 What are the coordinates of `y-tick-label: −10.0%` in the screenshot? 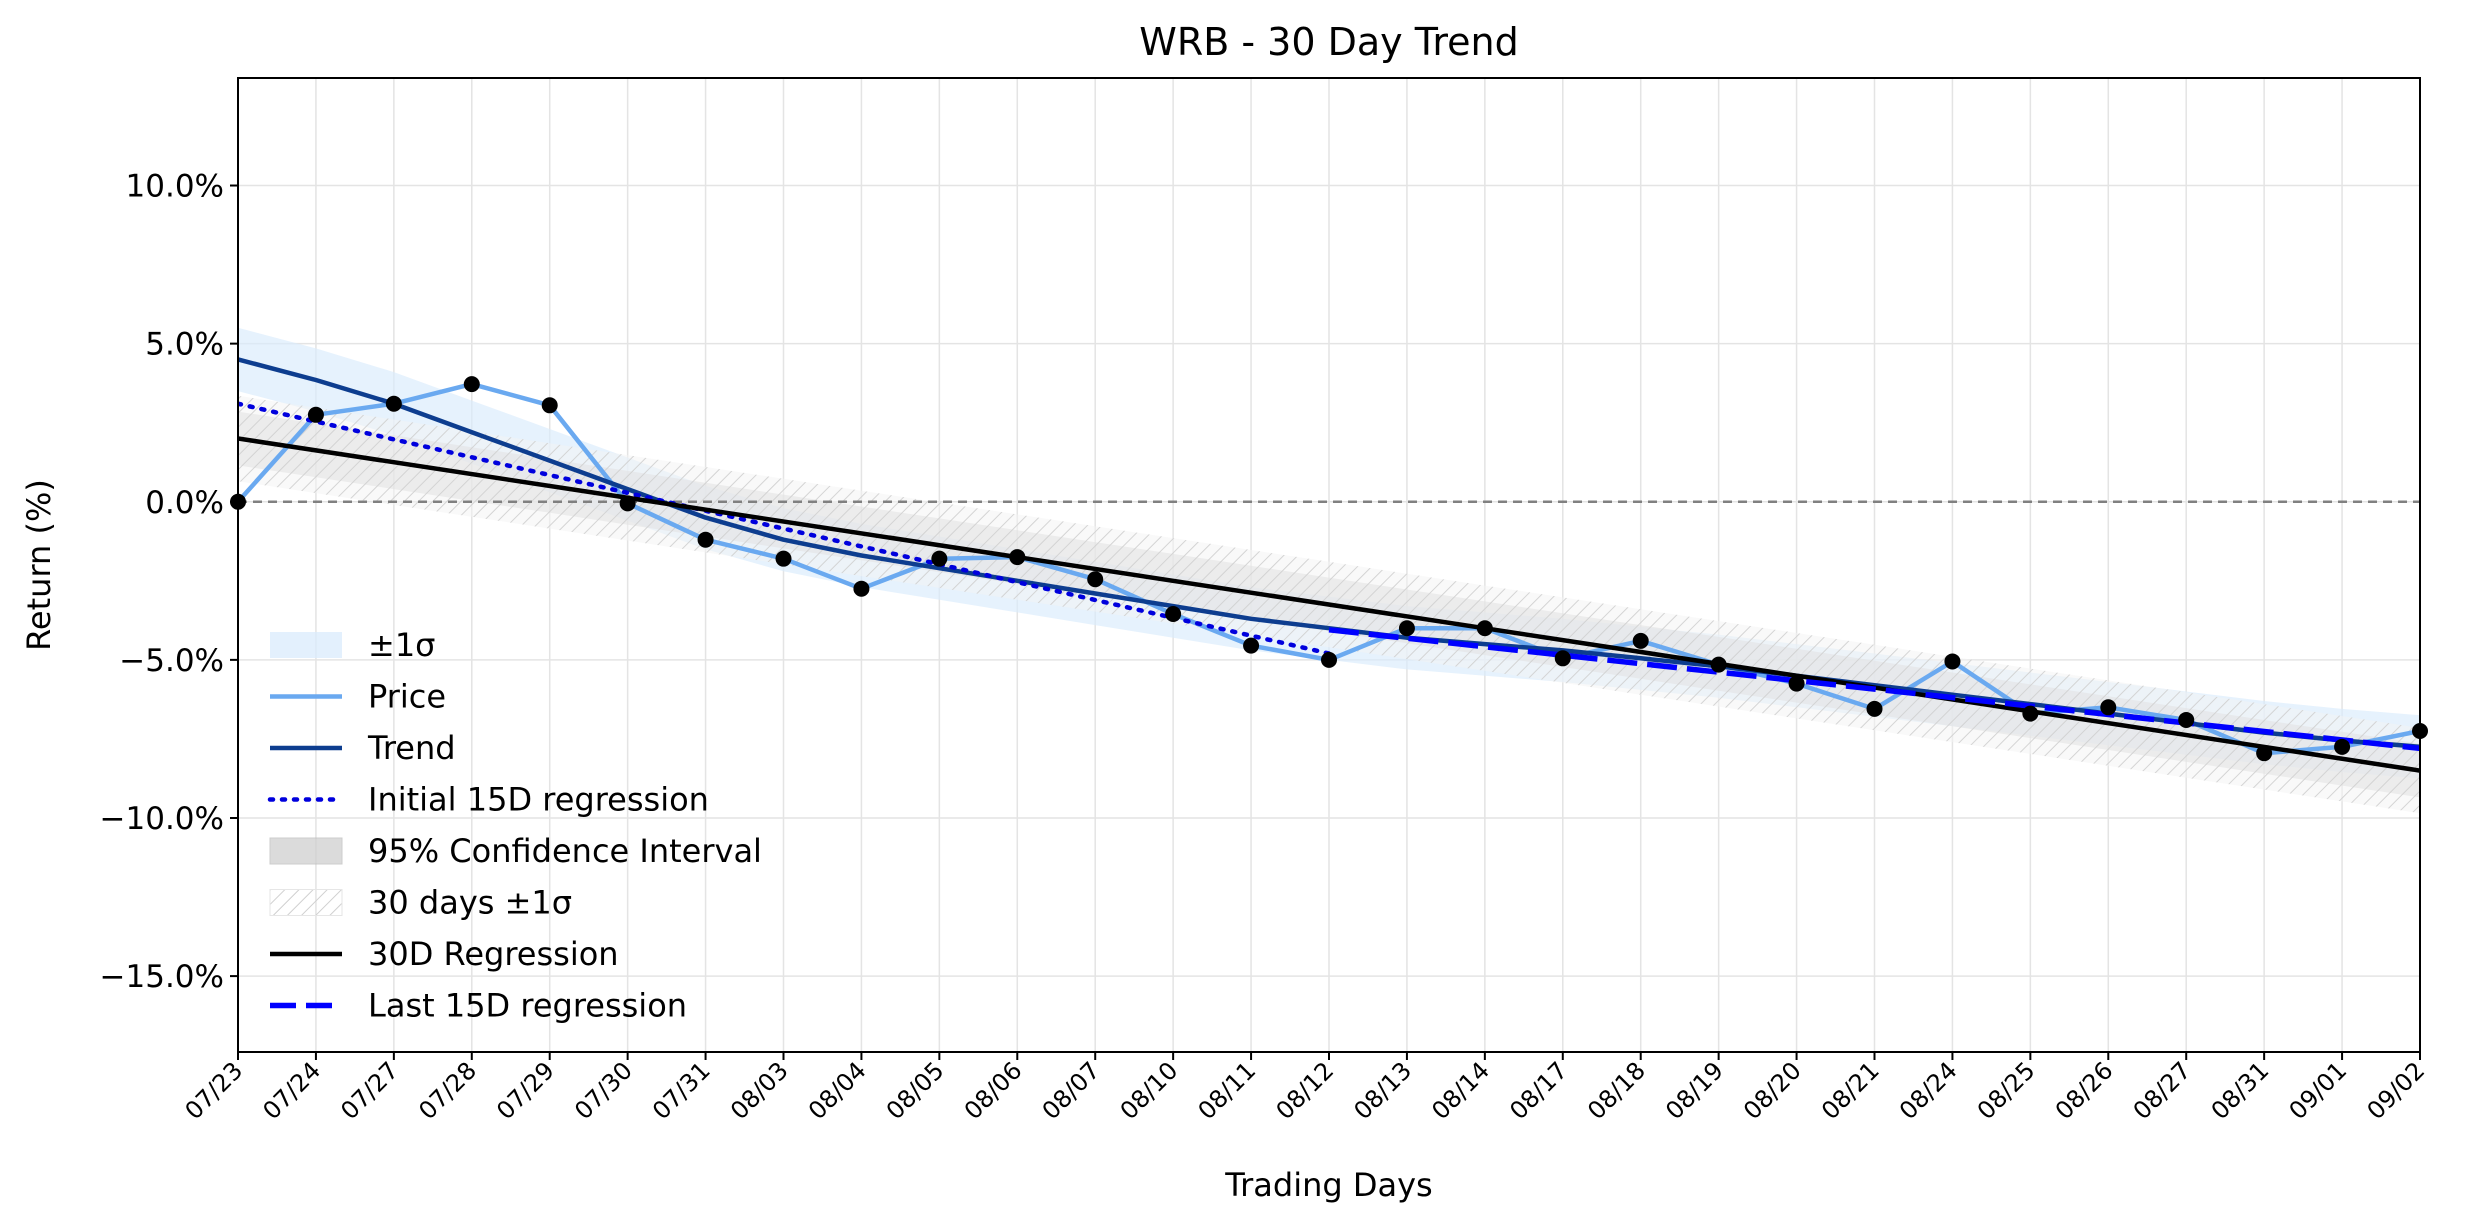 It's located at (162, 819).